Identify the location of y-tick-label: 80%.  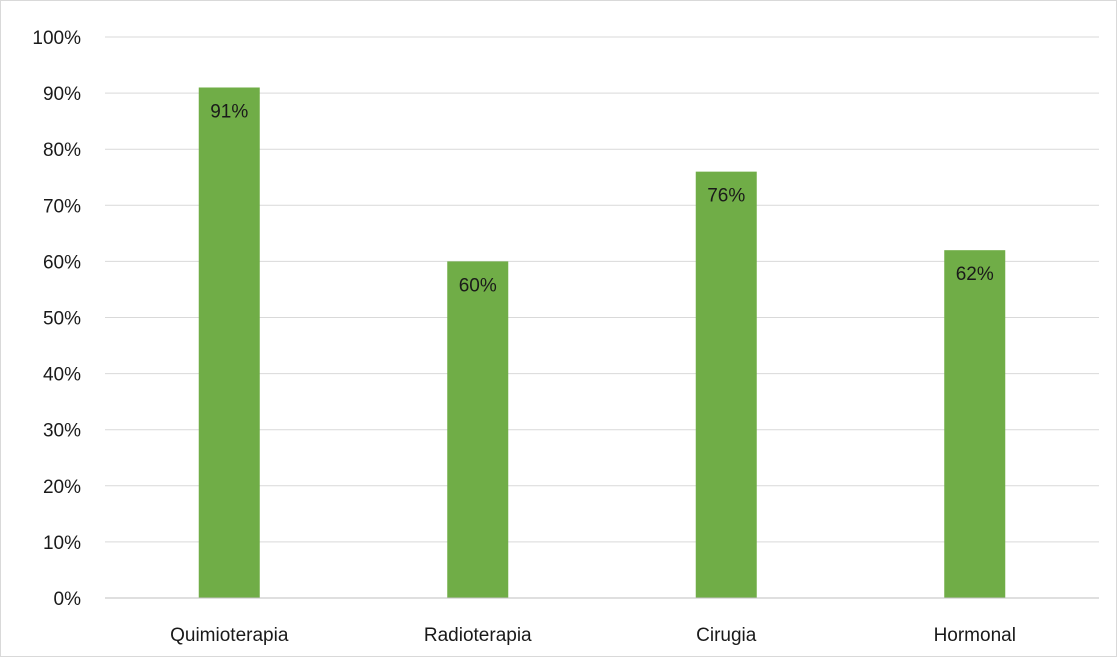
(62, 150).